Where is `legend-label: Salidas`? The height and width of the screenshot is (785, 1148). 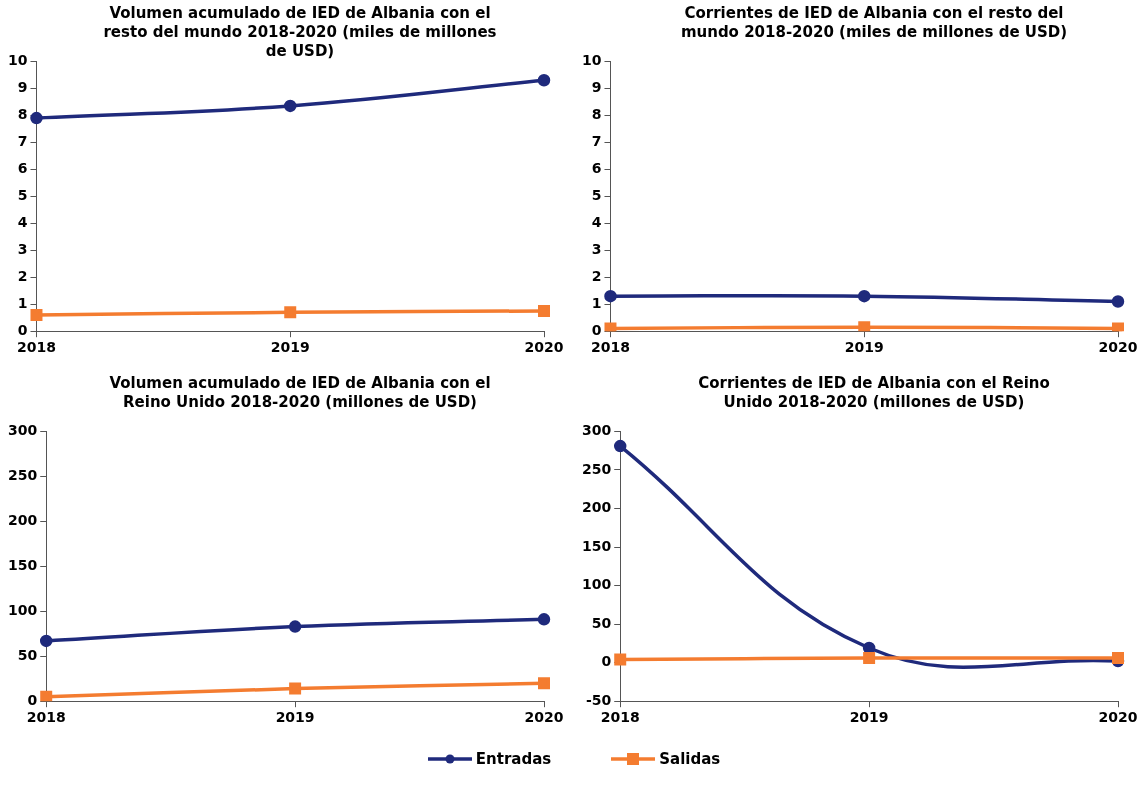 legend-label: Salidas is located at coordinates (690, 759).